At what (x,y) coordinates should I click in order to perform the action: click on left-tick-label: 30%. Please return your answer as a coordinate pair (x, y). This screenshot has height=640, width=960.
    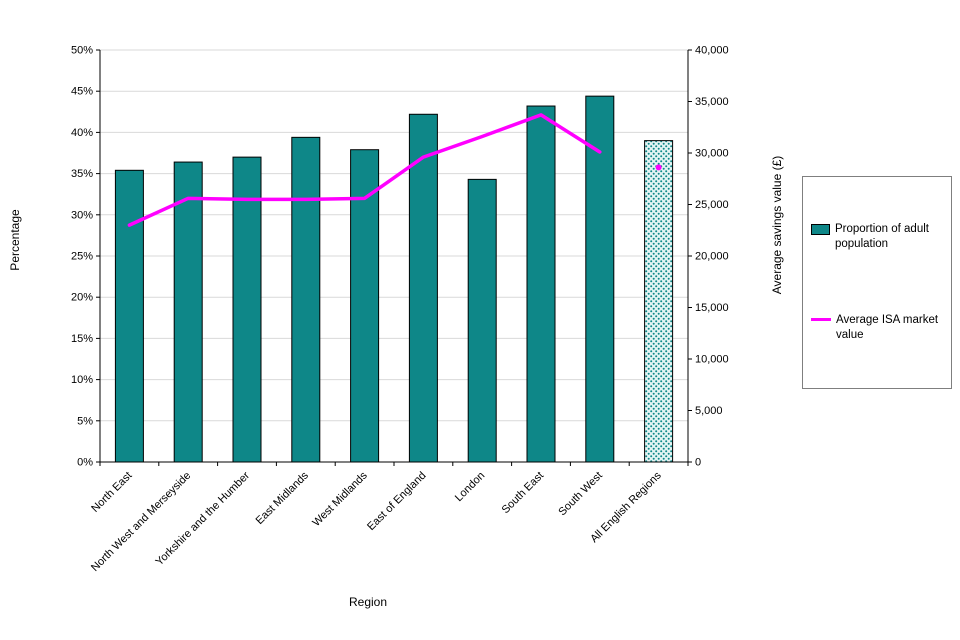
    Looking at the image, I should click on (82, 215).